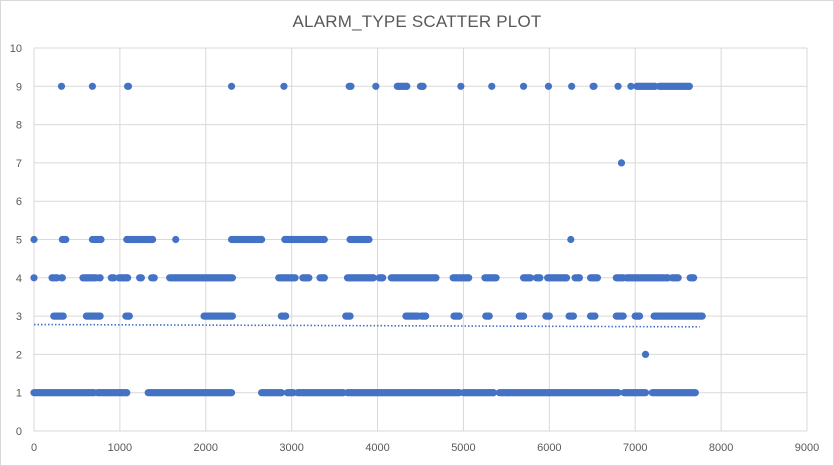  I want to click on x-tick-label: 6000, so click(549, 448).